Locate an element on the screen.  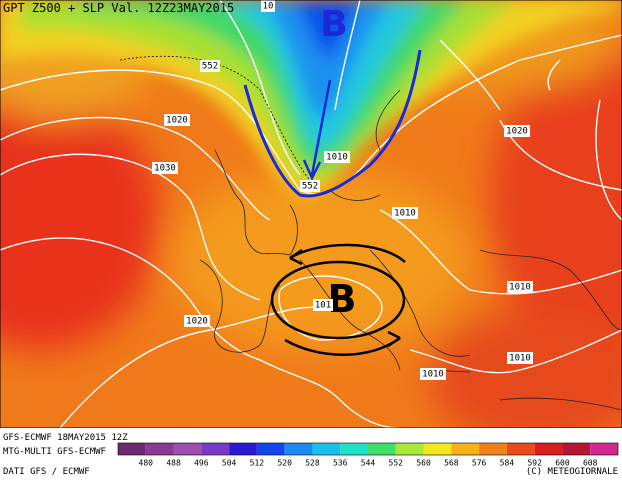
colorbar-label: 560 is located at coordinates (423, 463).